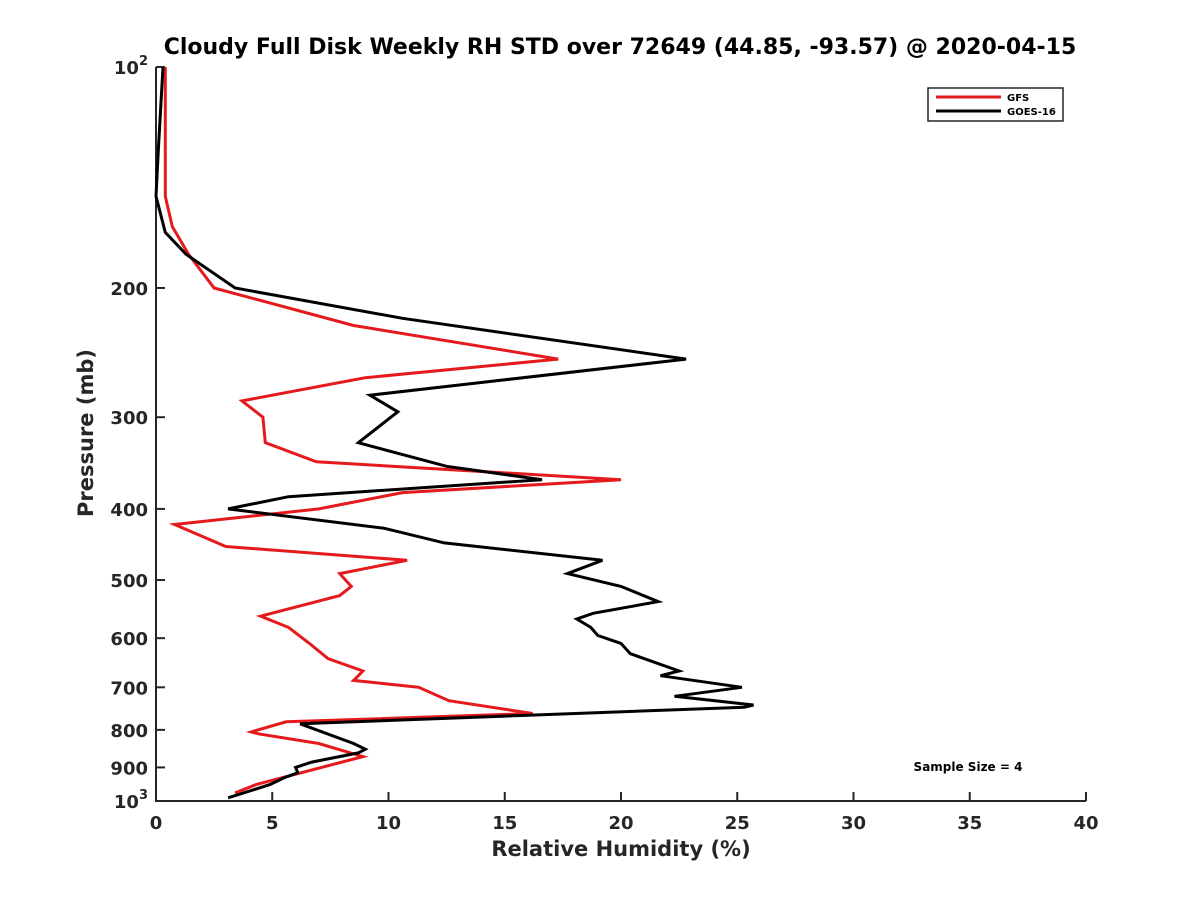 This screenshot has height=900, width=1200. Describe the element at coordinates (504, 823) in the screenshot. I see `x-tick-label: 15` at that location.